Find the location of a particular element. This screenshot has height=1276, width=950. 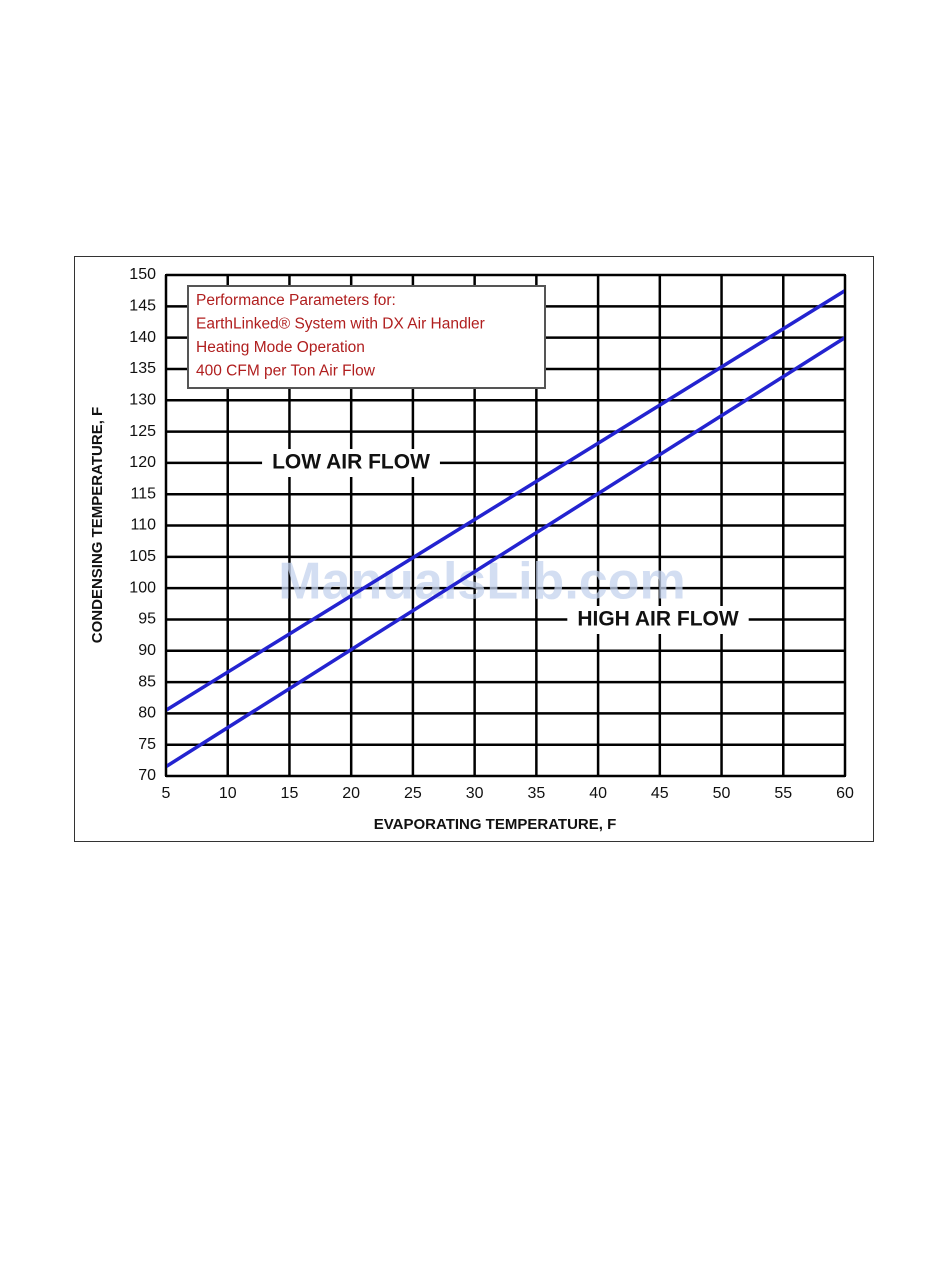

y-tick-label: 125 is located at coordinates (142, 431).